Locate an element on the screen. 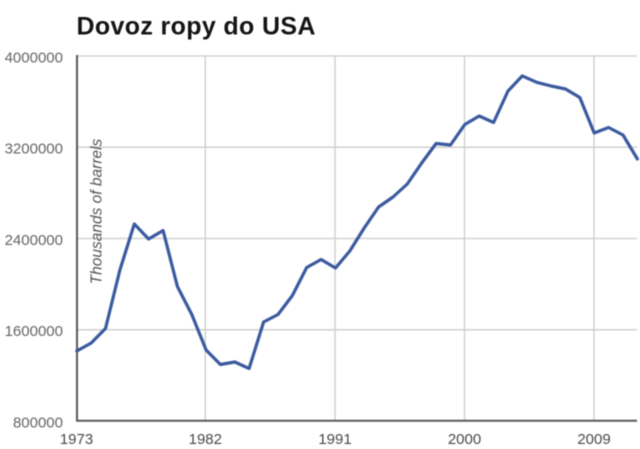 The height and width of the screenshot is (449, 640). svg-text: Thousands of barrels is located at coordinates (97, 211).